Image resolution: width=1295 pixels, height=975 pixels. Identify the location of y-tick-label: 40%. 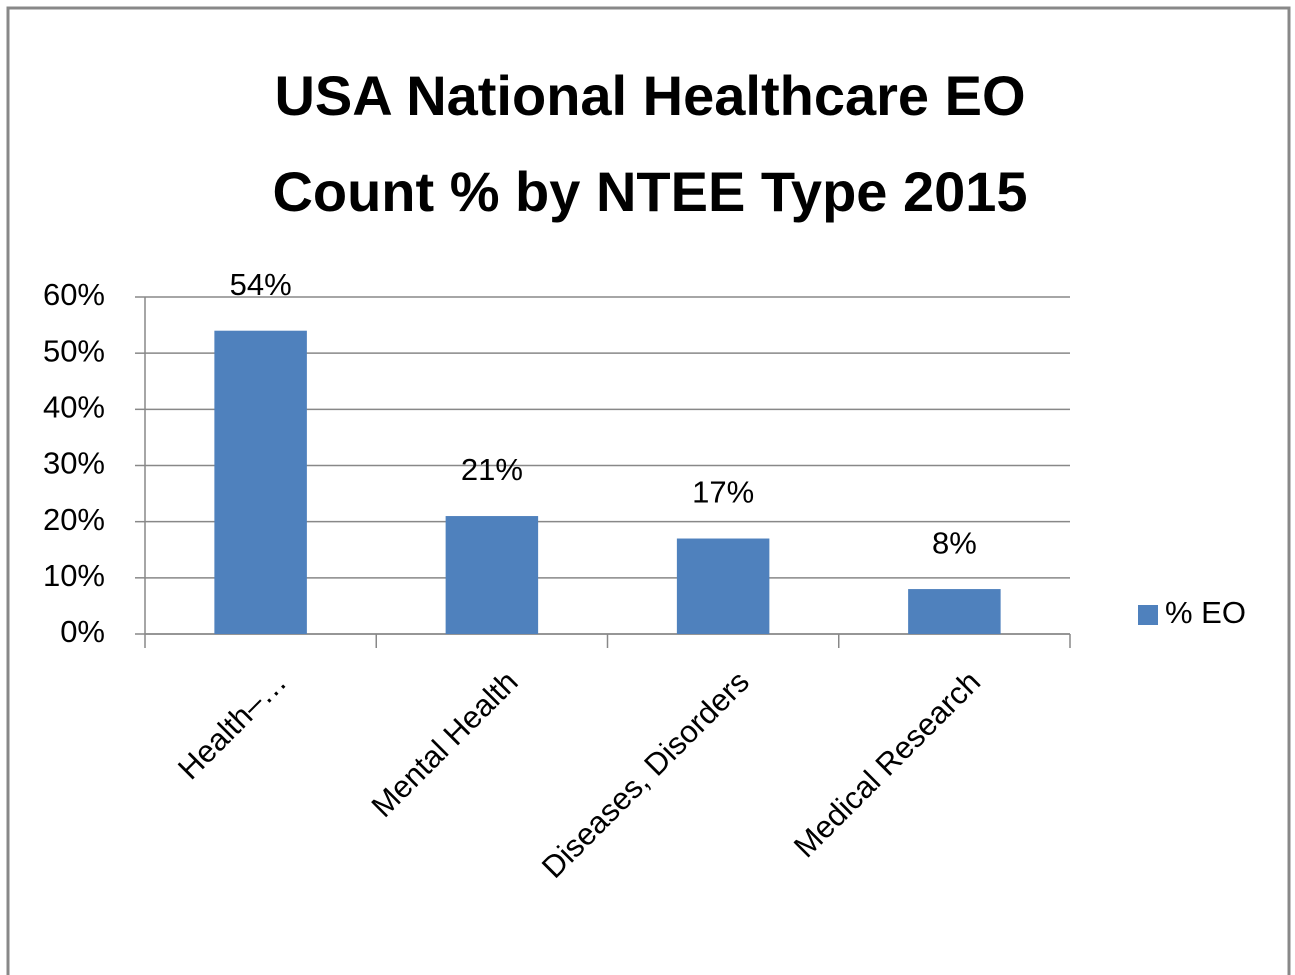
(74, 407).